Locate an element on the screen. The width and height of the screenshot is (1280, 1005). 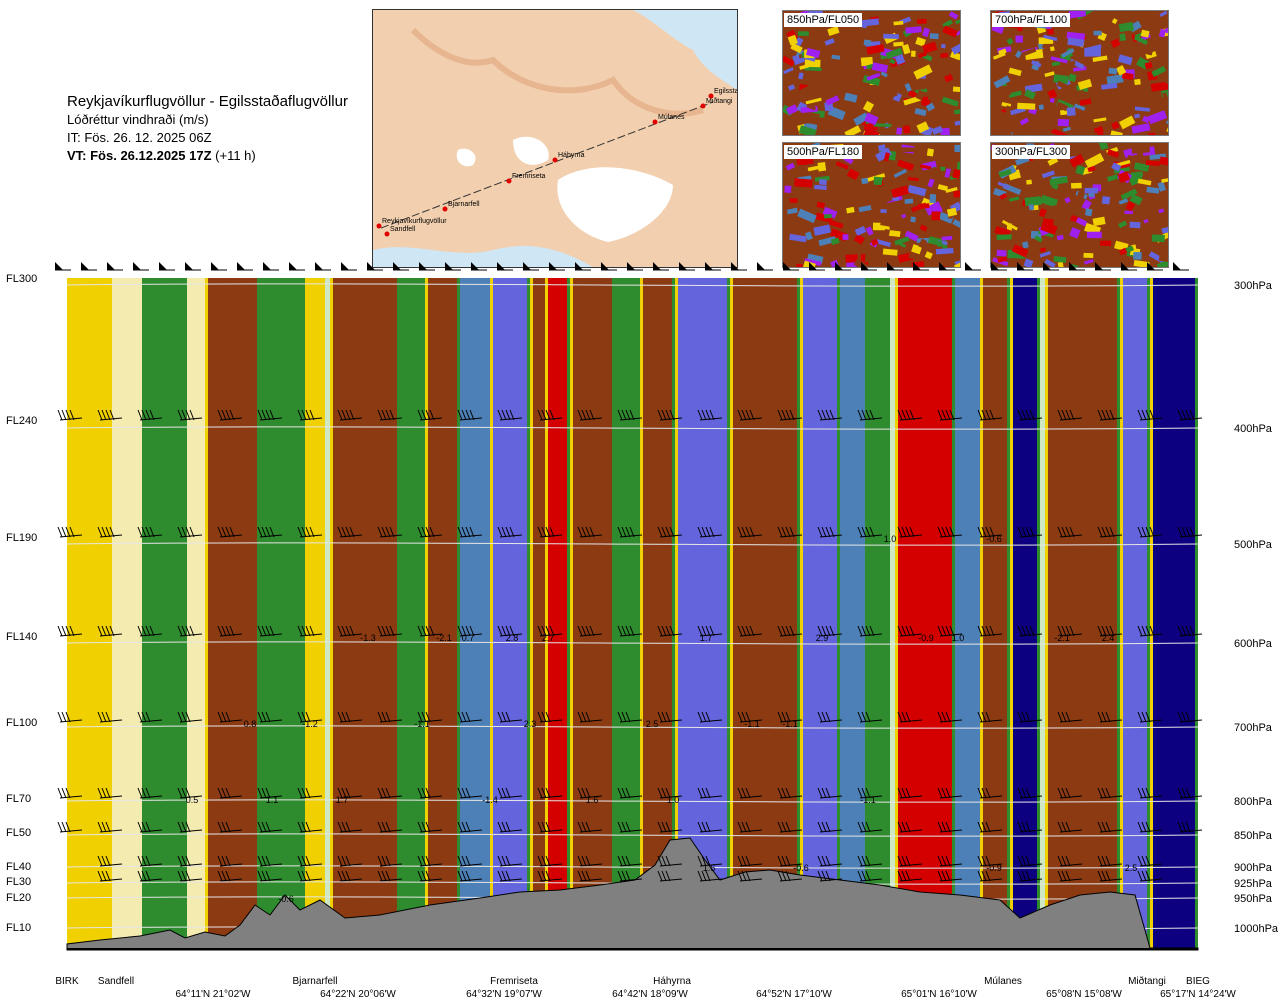
thumbnail-700hpa: 700hPa/FL100 is located at coordinates (1079, 73).